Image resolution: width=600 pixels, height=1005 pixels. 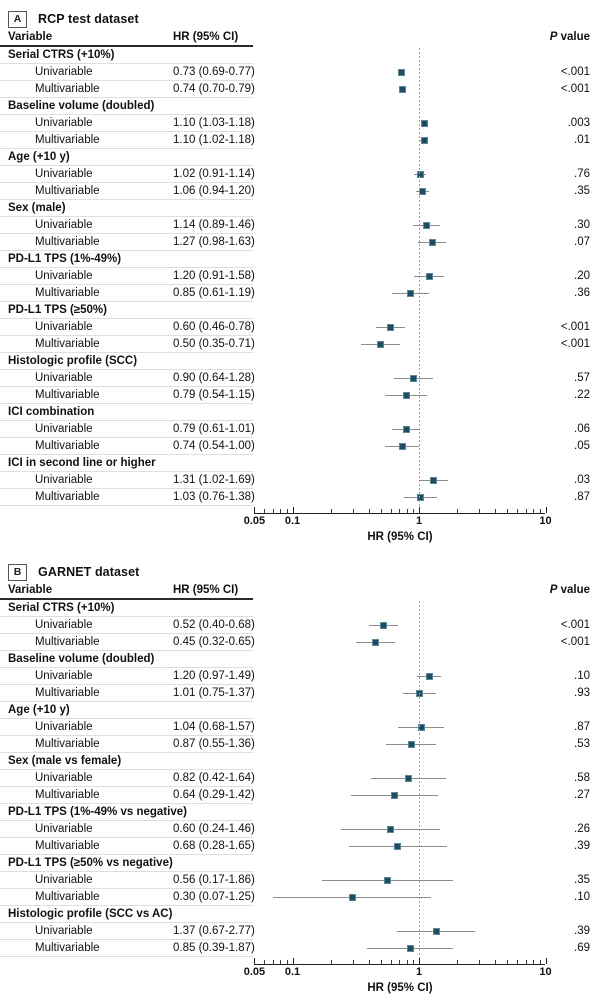 I want to click on table-row: Multivariable 0.85 (0.39-1.87) .69, so click(x=300, y=948).